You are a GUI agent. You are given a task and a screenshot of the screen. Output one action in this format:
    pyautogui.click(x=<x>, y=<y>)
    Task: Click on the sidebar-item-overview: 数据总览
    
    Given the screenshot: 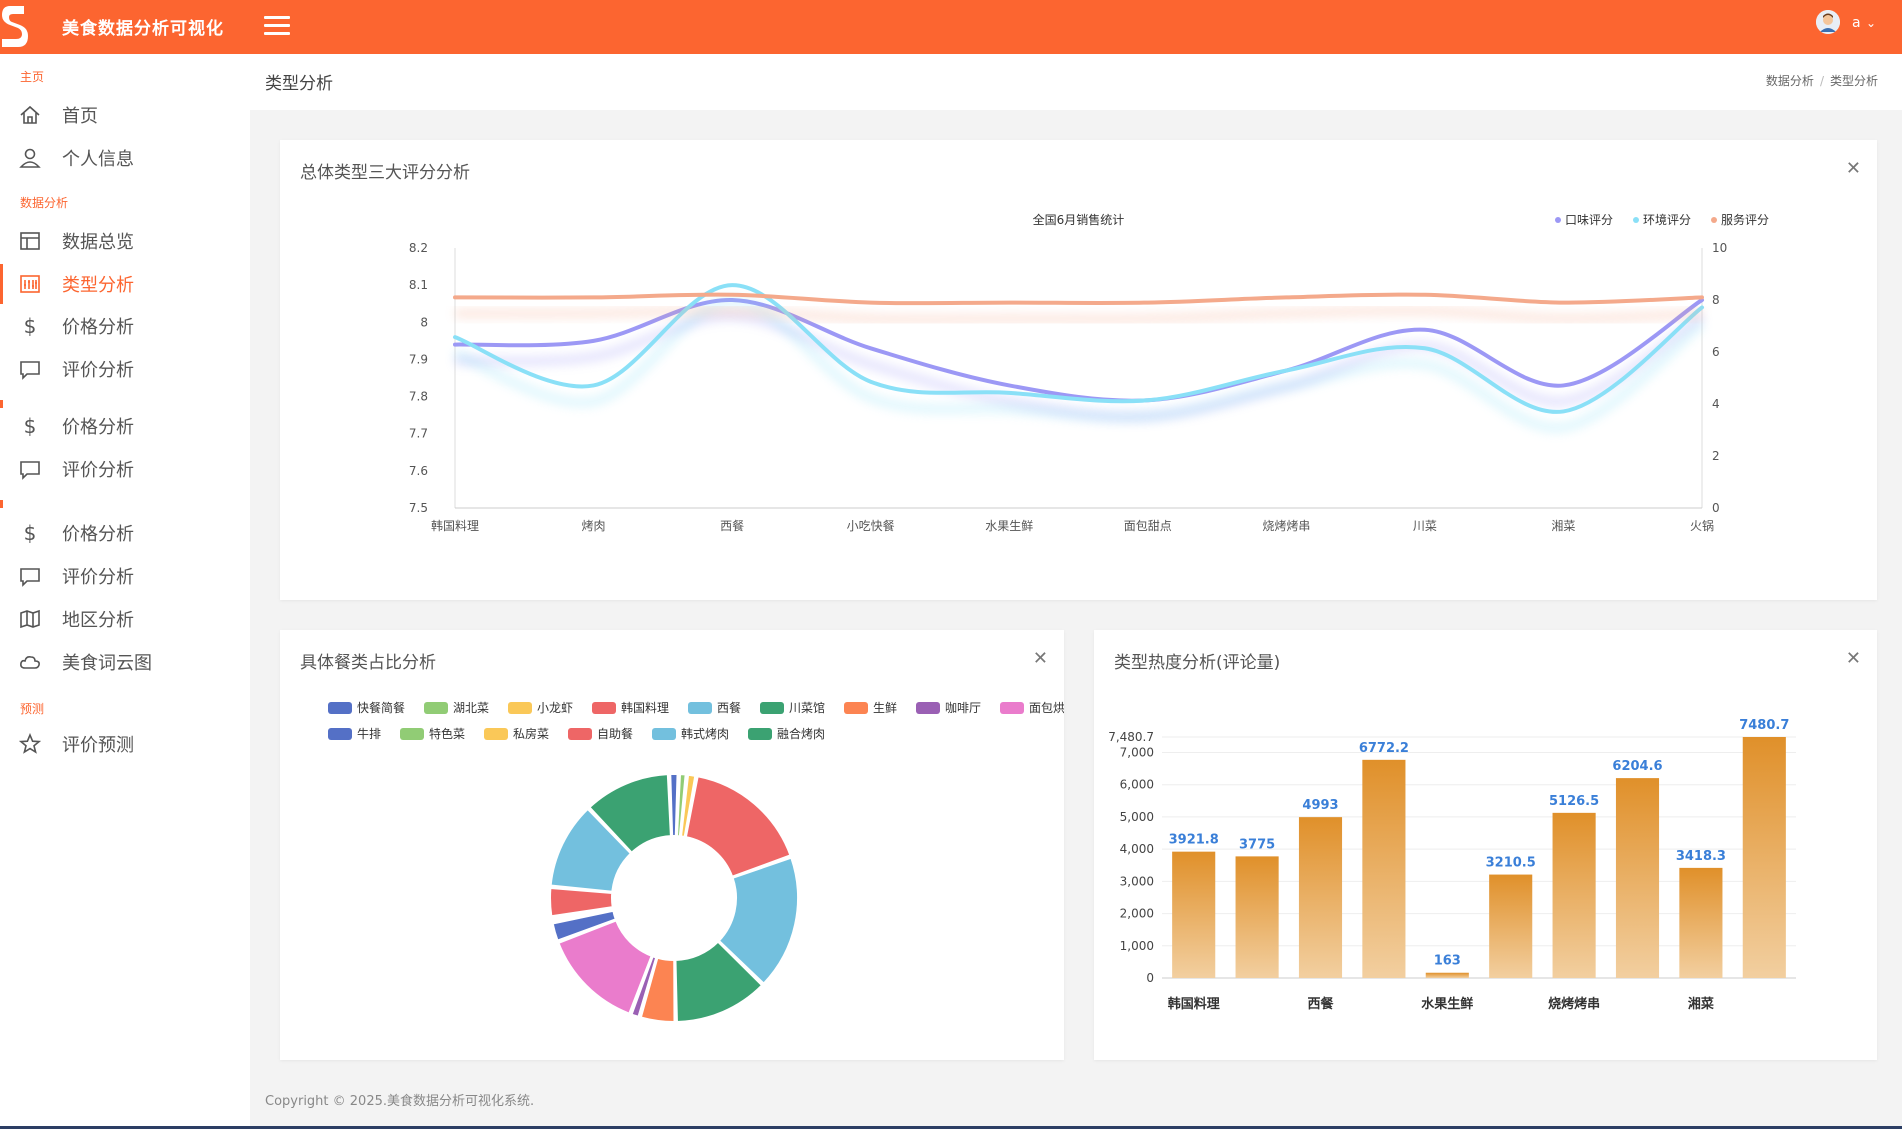 What is the action you would take?
    pyautogui.click(x=125, y=241)
    